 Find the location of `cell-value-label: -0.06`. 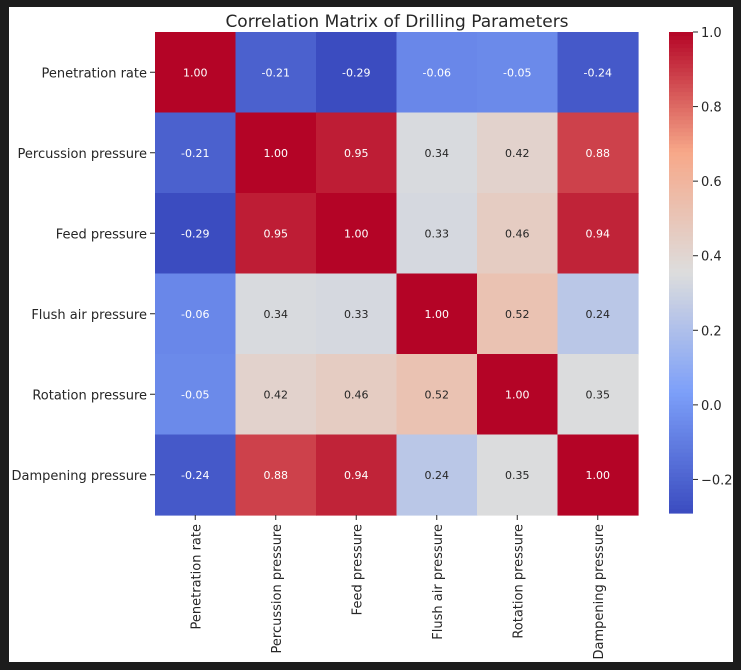

cell-value-label: -0.06 is located at coordinates (437, 72).